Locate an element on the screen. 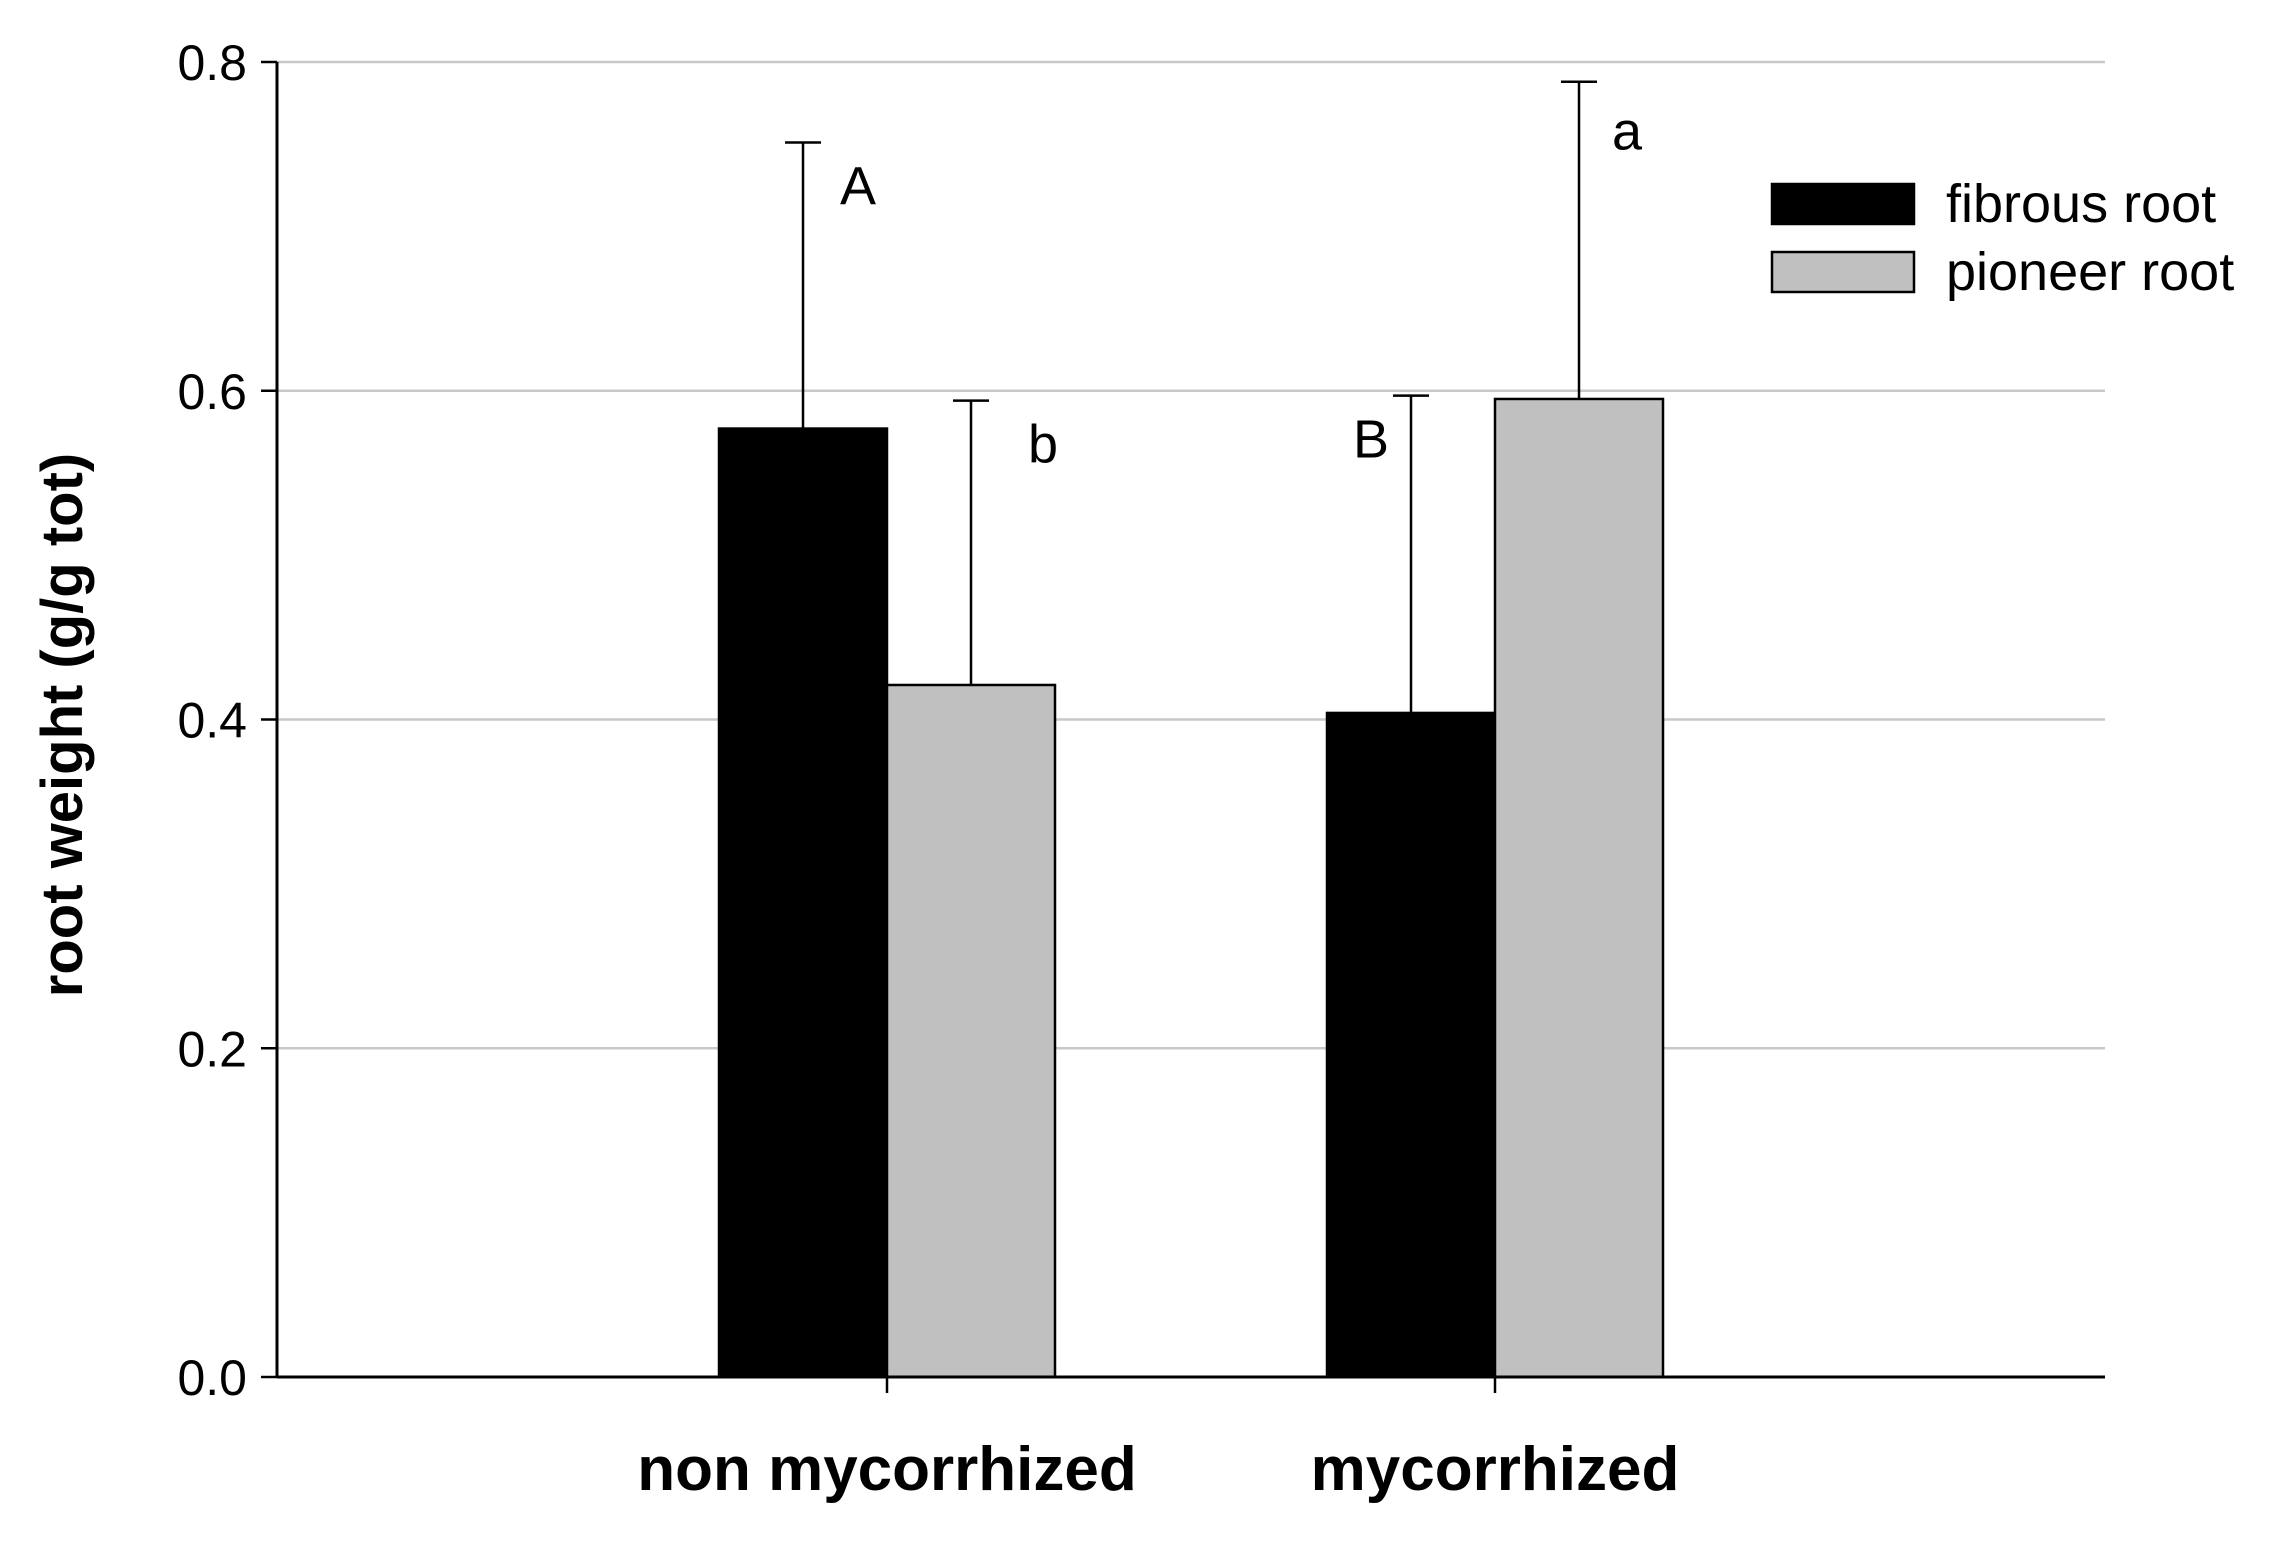  y-tick-label: 0.2 is located at coordinates (212, 1049).